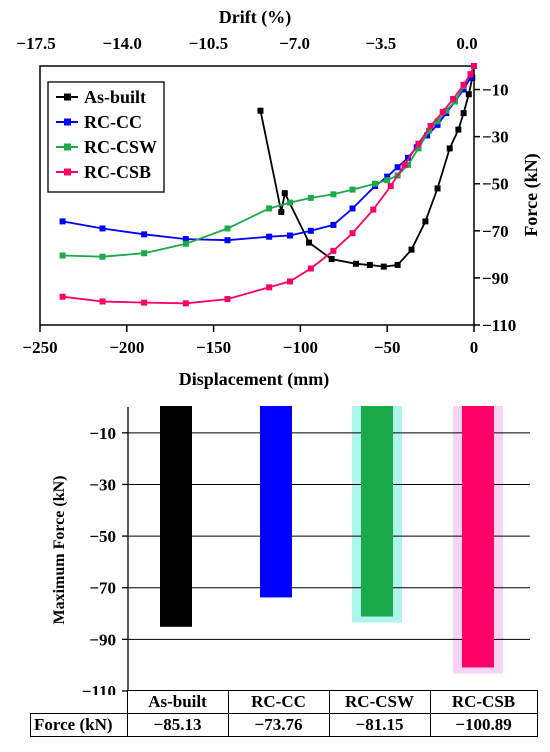  What do you see at coordinates (102, 536) in the screenshot?
I see `bar-y-tick-label: −50` at bounding box center [102, 536].